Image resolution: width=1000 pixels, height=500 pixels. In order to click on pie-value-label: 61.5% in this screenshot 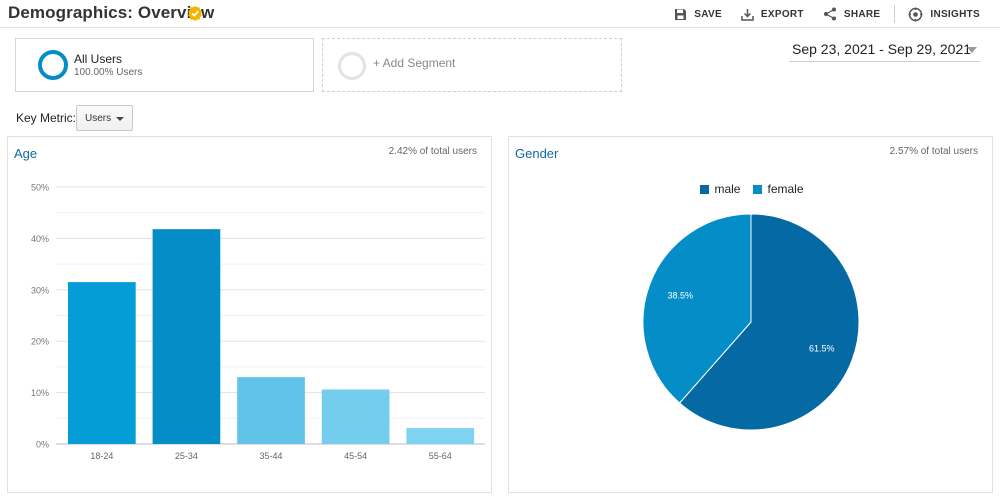, I will do `click(822, 349)`.